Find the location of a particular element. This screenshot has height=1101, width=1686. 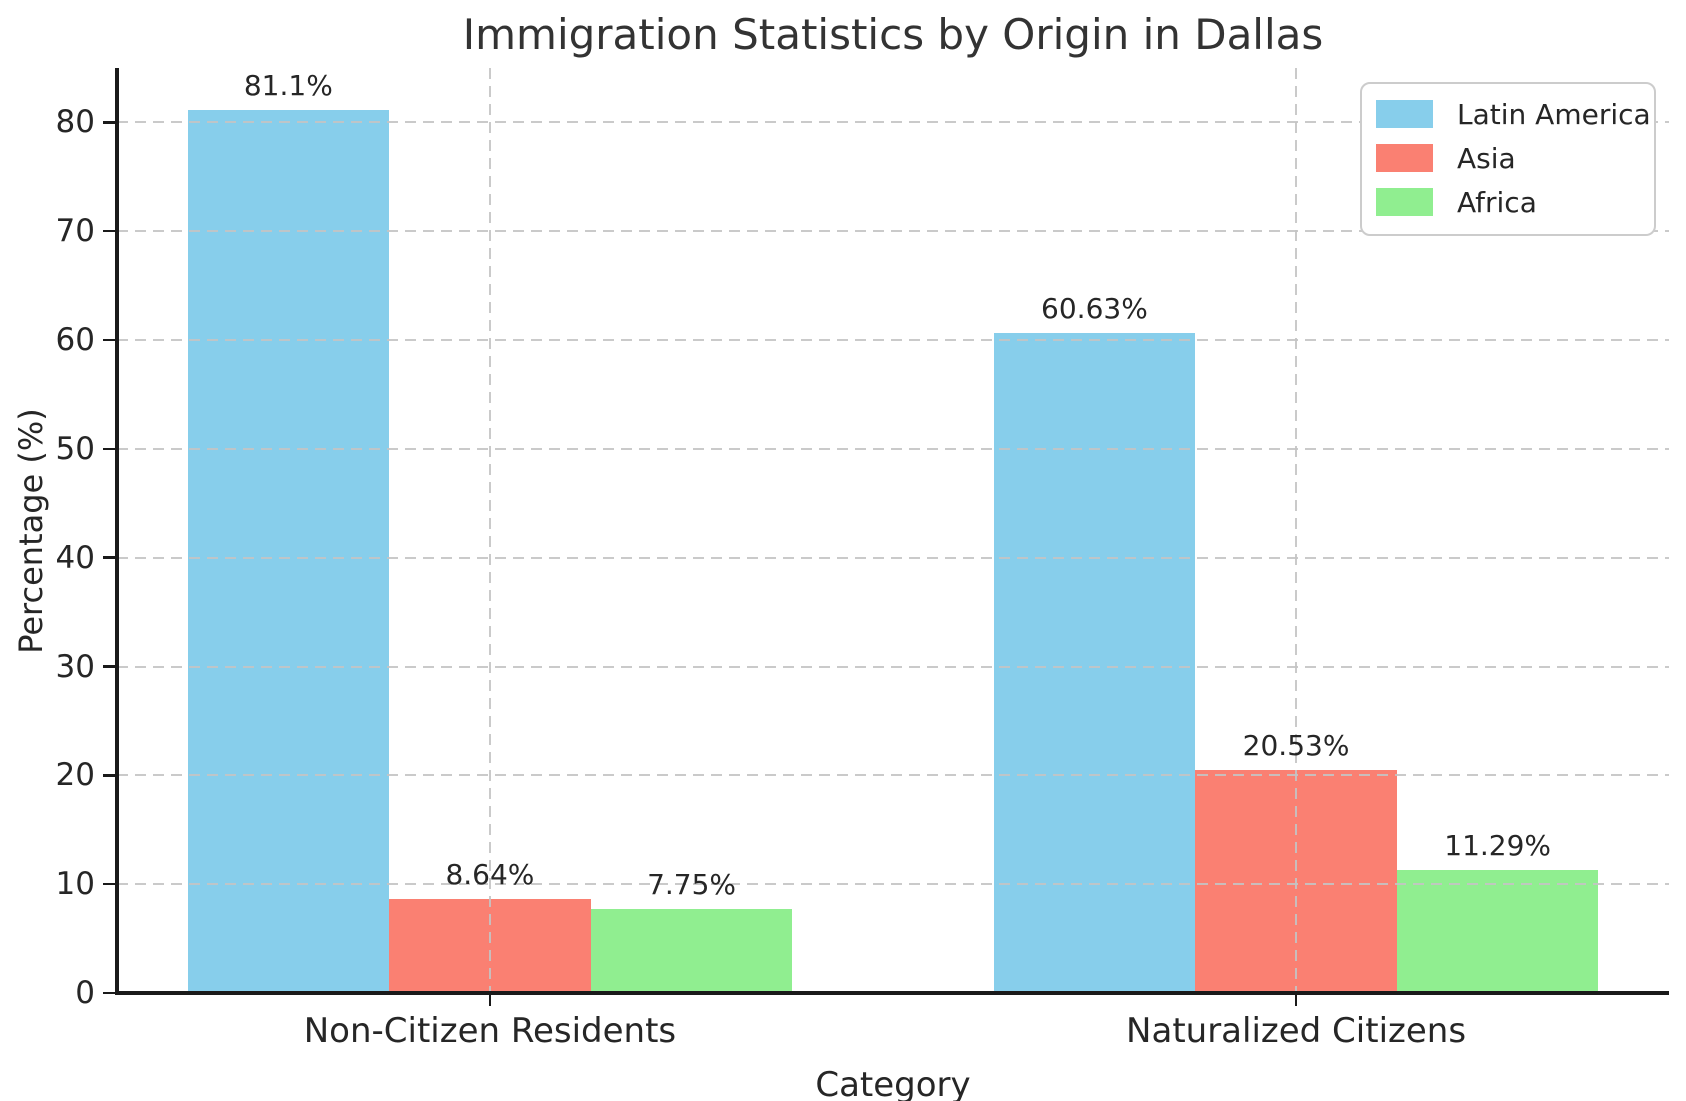

x-tick-label-1: Naturalized Citizens is located at coordinates (1296, 1031).